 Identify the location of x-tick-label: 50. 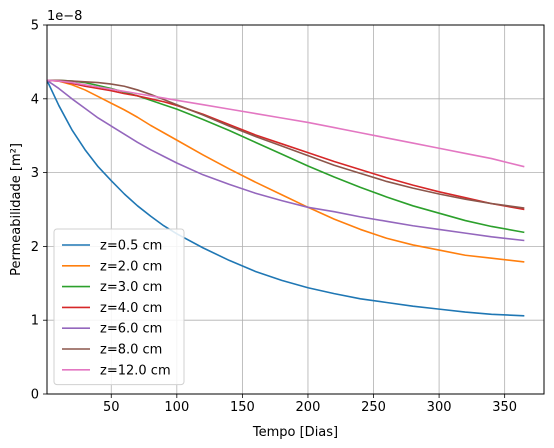
(111, 407).